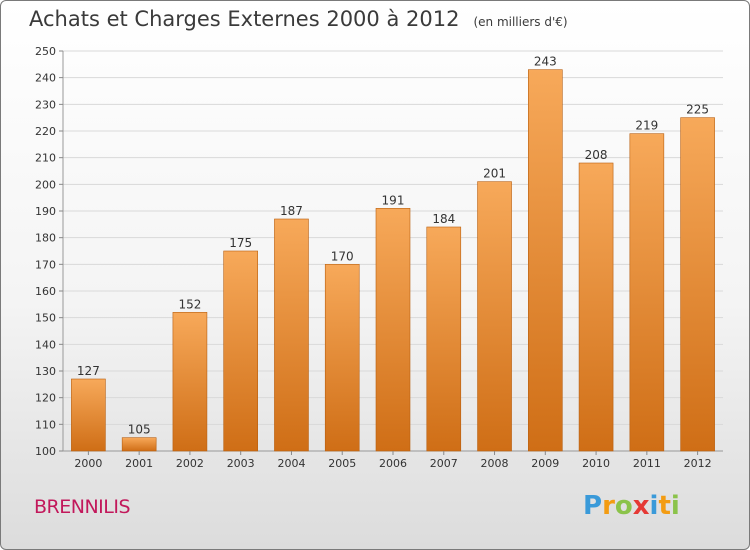 Image resolution: width=750 pixels, height=550 pixels. I want to click on bar-2011, so click(647, 292).